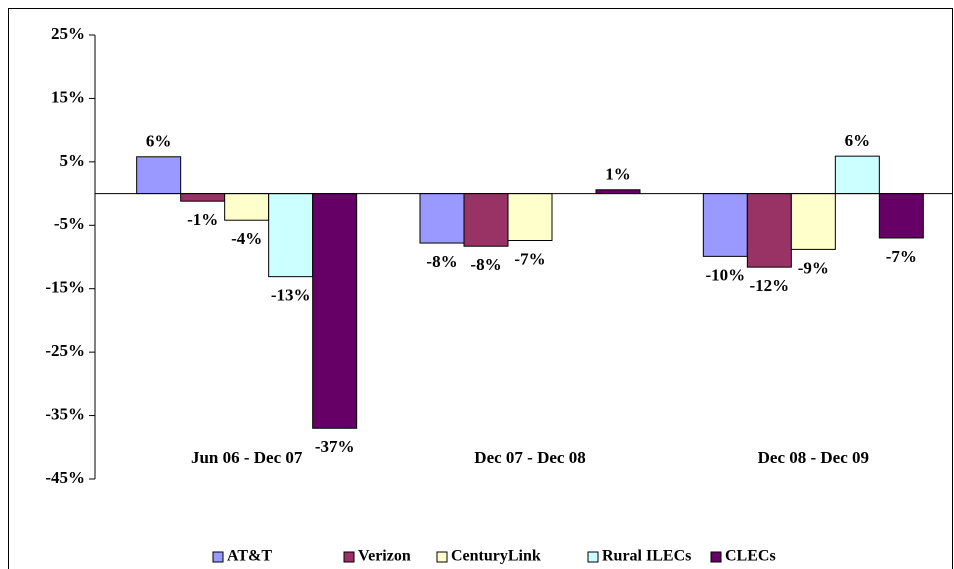  Describe the element at coordinates (750, 556) in the screenshot. I see `legend-label: CLECs` at that location.